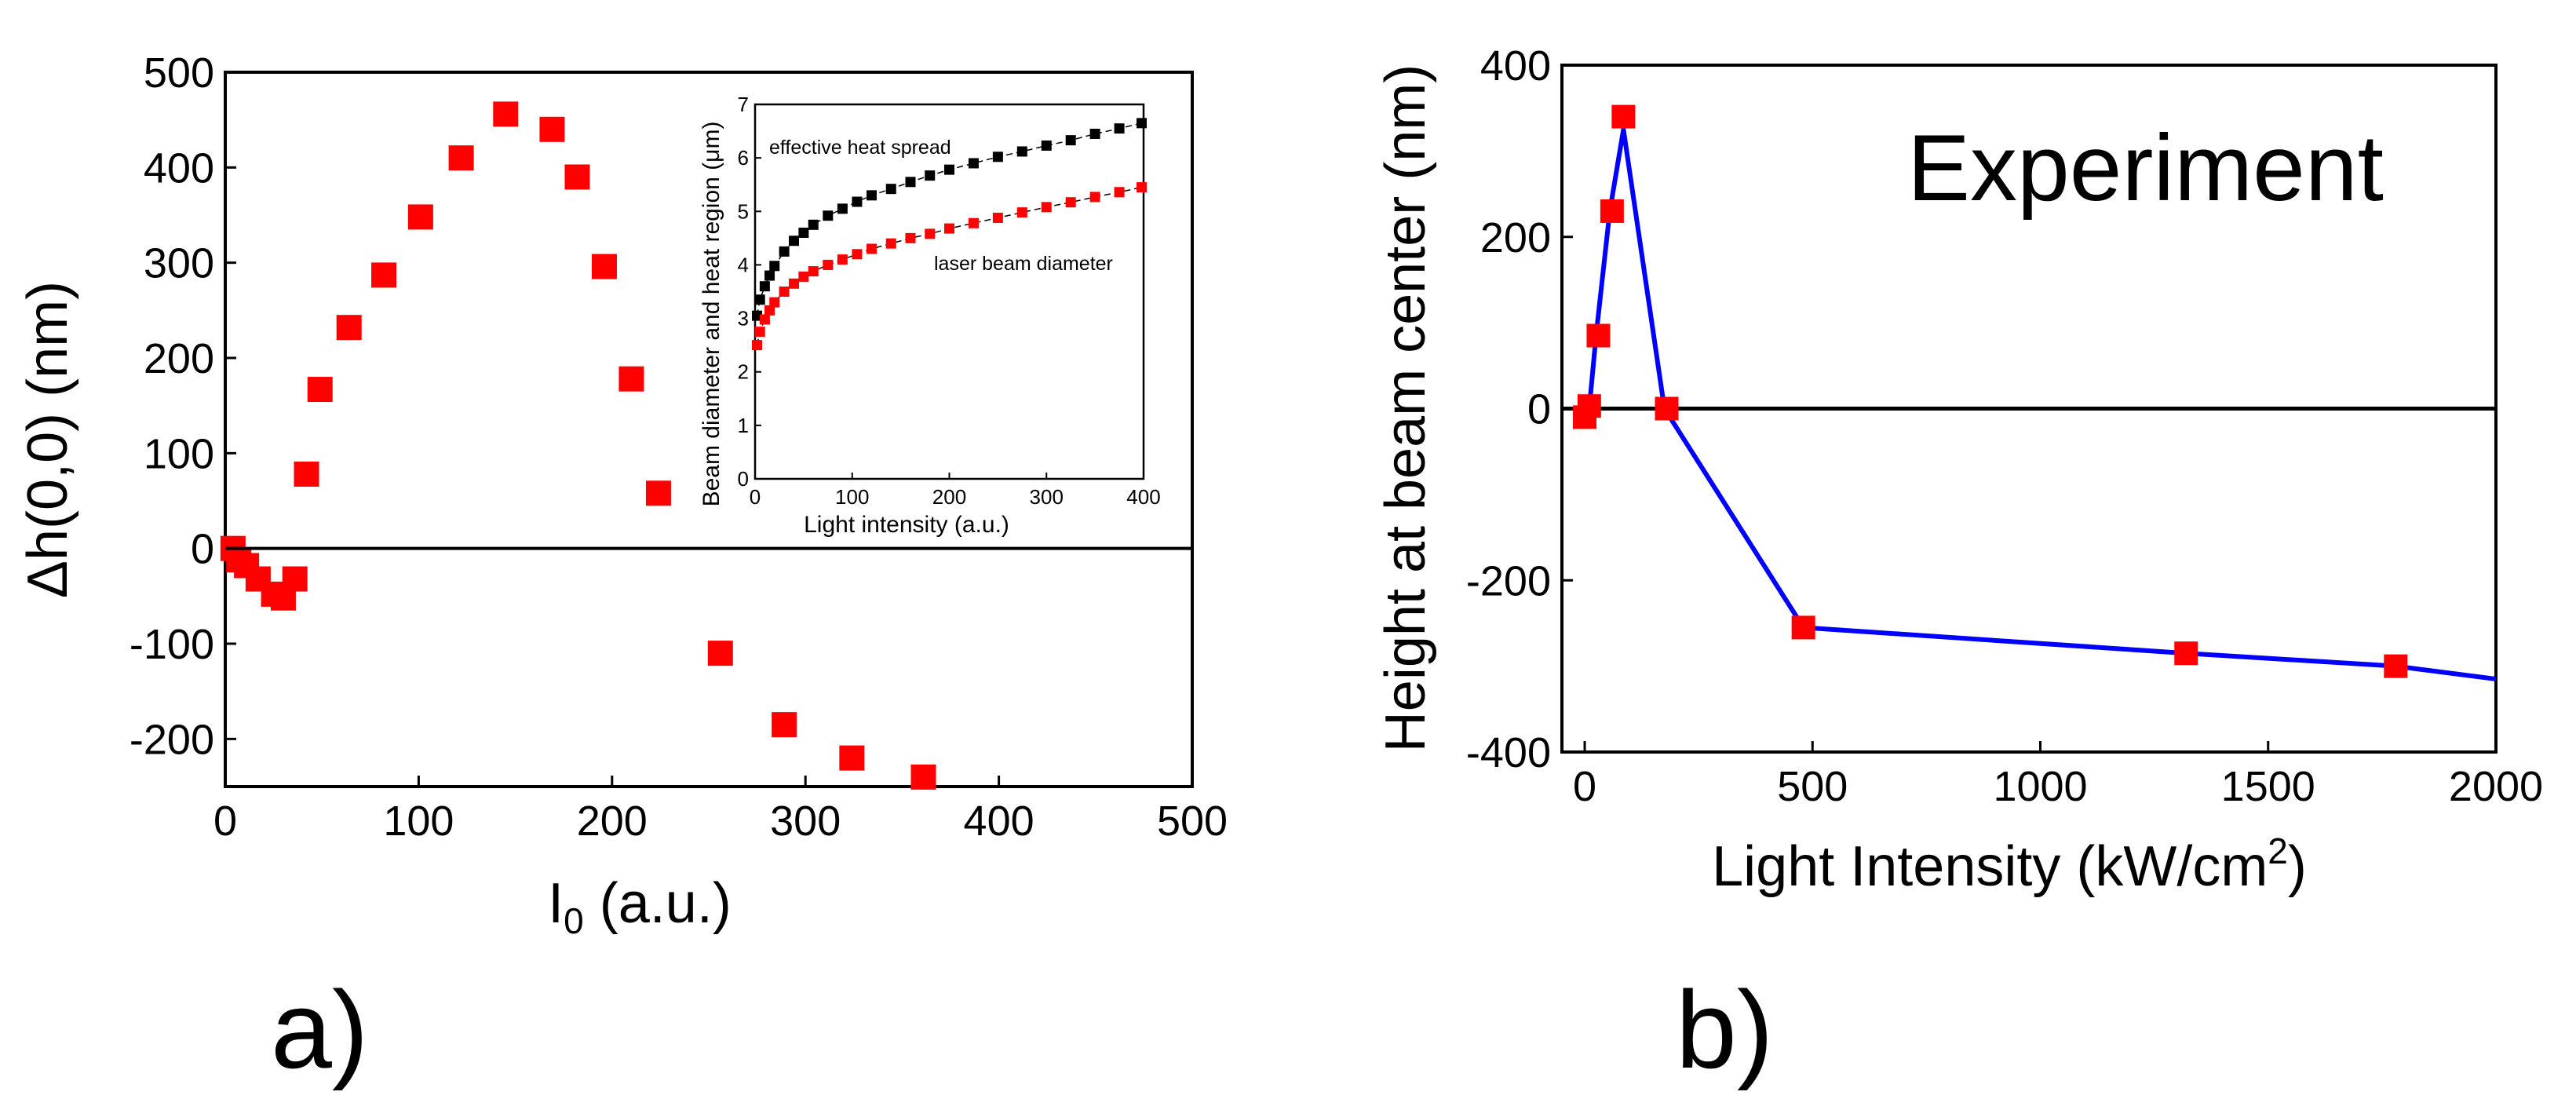 Image resolution: width=2576 pixels, height=1099 pixels. Describe the element at coordinates (743, 479) in the screenshot. I see `inset-y-tick-label: 0` at that location.